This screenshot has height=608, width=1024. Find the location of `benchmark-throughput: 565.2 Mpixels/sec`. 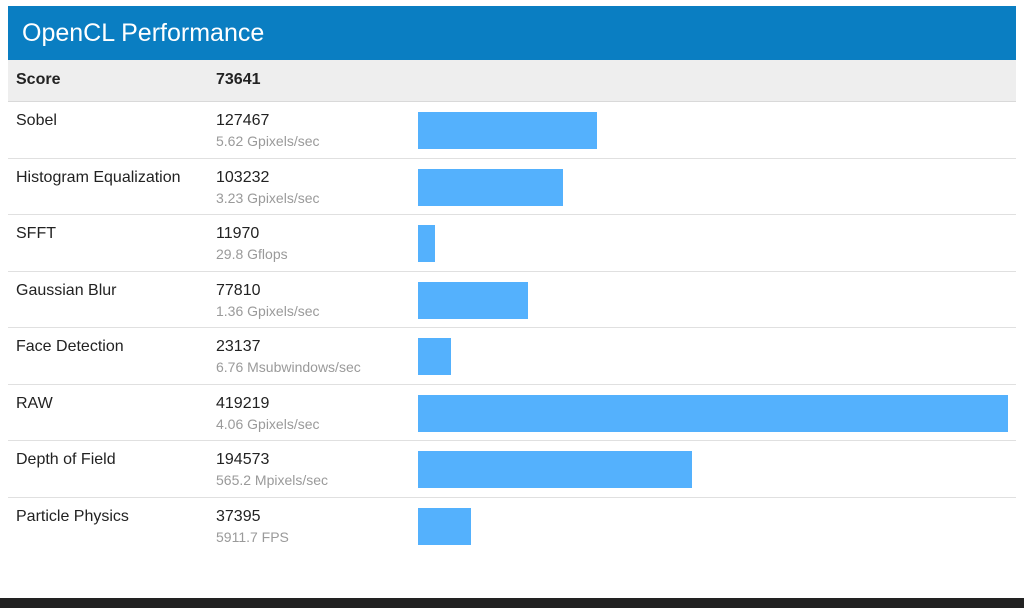

benchmark-throughput: 565.2 Mpixels/sec is located at coordinates (272, 480).